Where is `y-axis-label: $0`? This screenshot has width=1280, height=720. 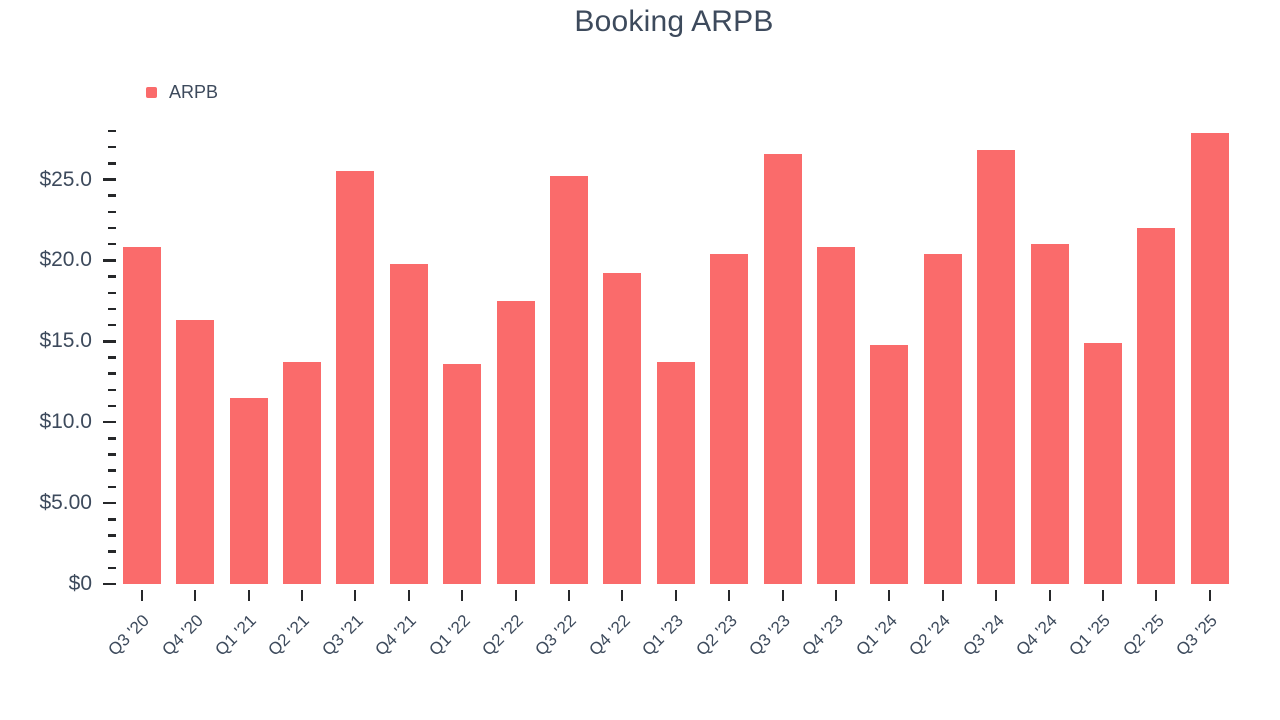 y-axis-label: $0 is located at coordinates (80, 583).